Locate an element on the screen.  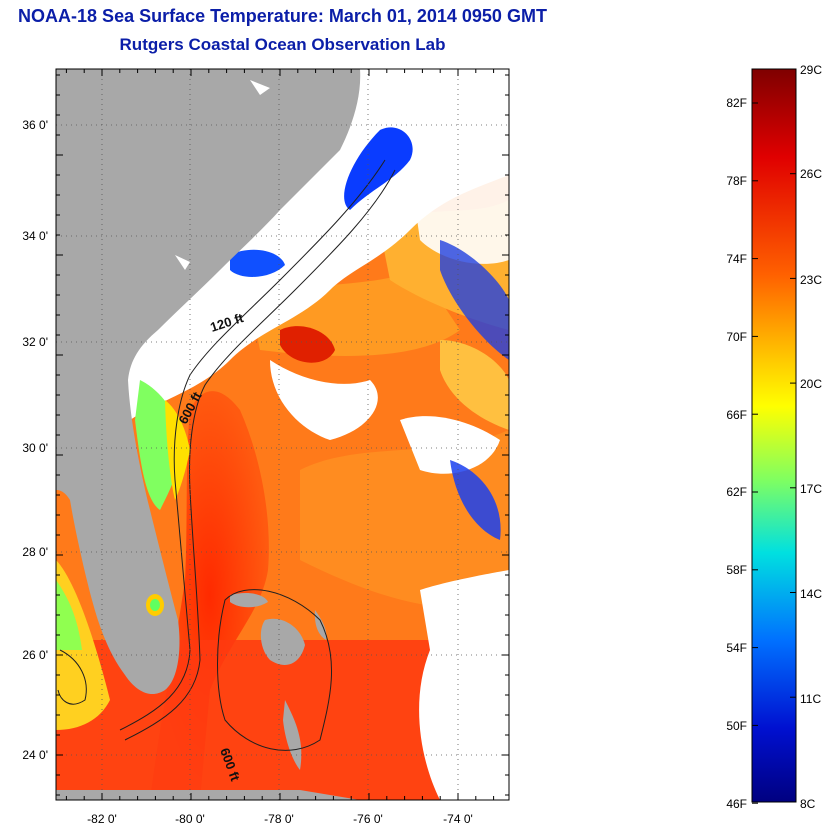
colorbar-label-82f: 82F is located at coordinates (736, 103).